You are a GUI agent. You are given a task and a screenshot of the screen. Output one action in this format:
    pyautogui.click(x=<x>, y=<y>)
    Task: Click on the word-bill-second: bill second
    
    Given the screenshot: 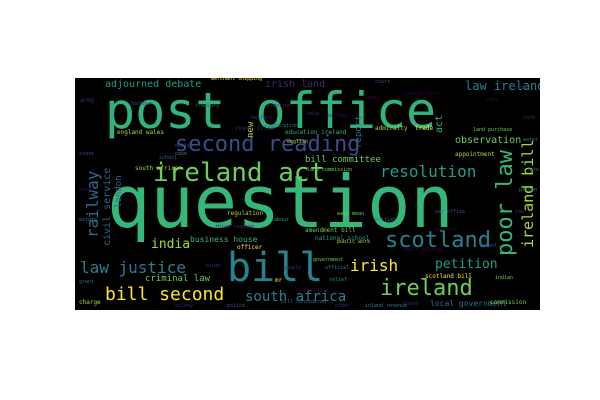 What is the action you would take?
    pyautogui.click(x=165, y=294)
    